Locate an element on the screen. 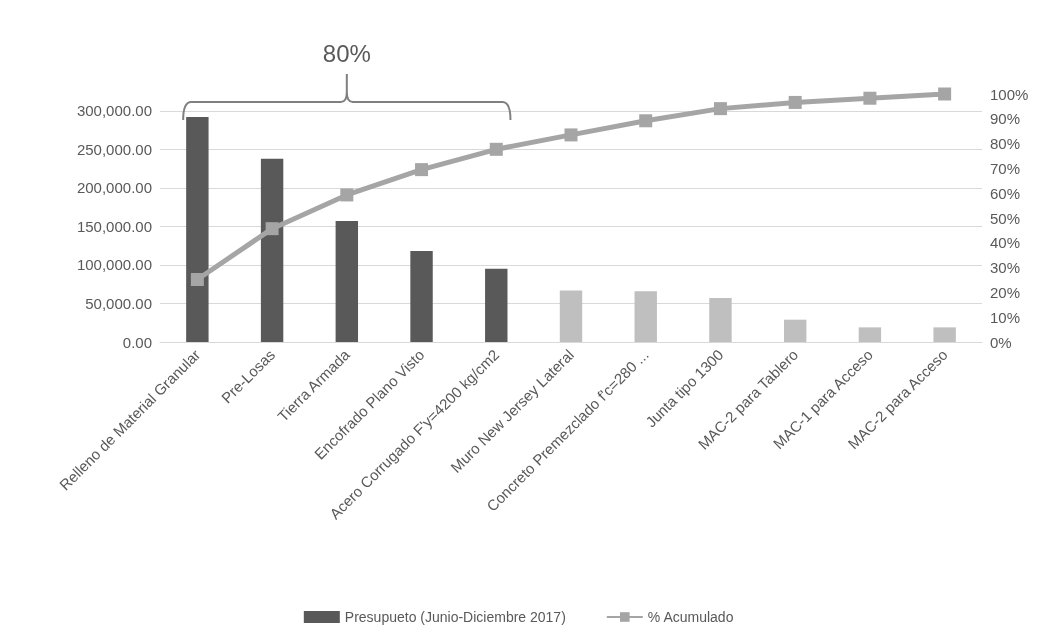  y2-tick-label: 100% is located at coordinates (1009, 94).